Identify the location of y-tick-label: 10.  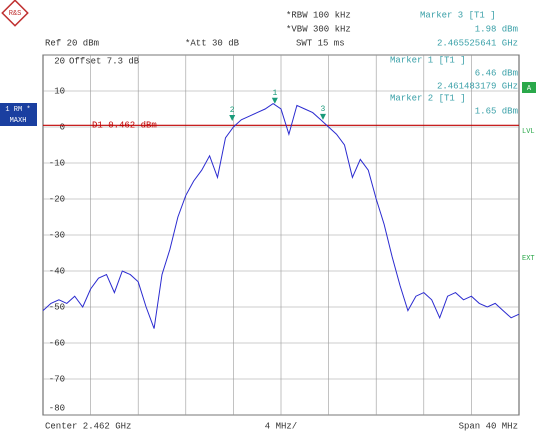
(59, 91).